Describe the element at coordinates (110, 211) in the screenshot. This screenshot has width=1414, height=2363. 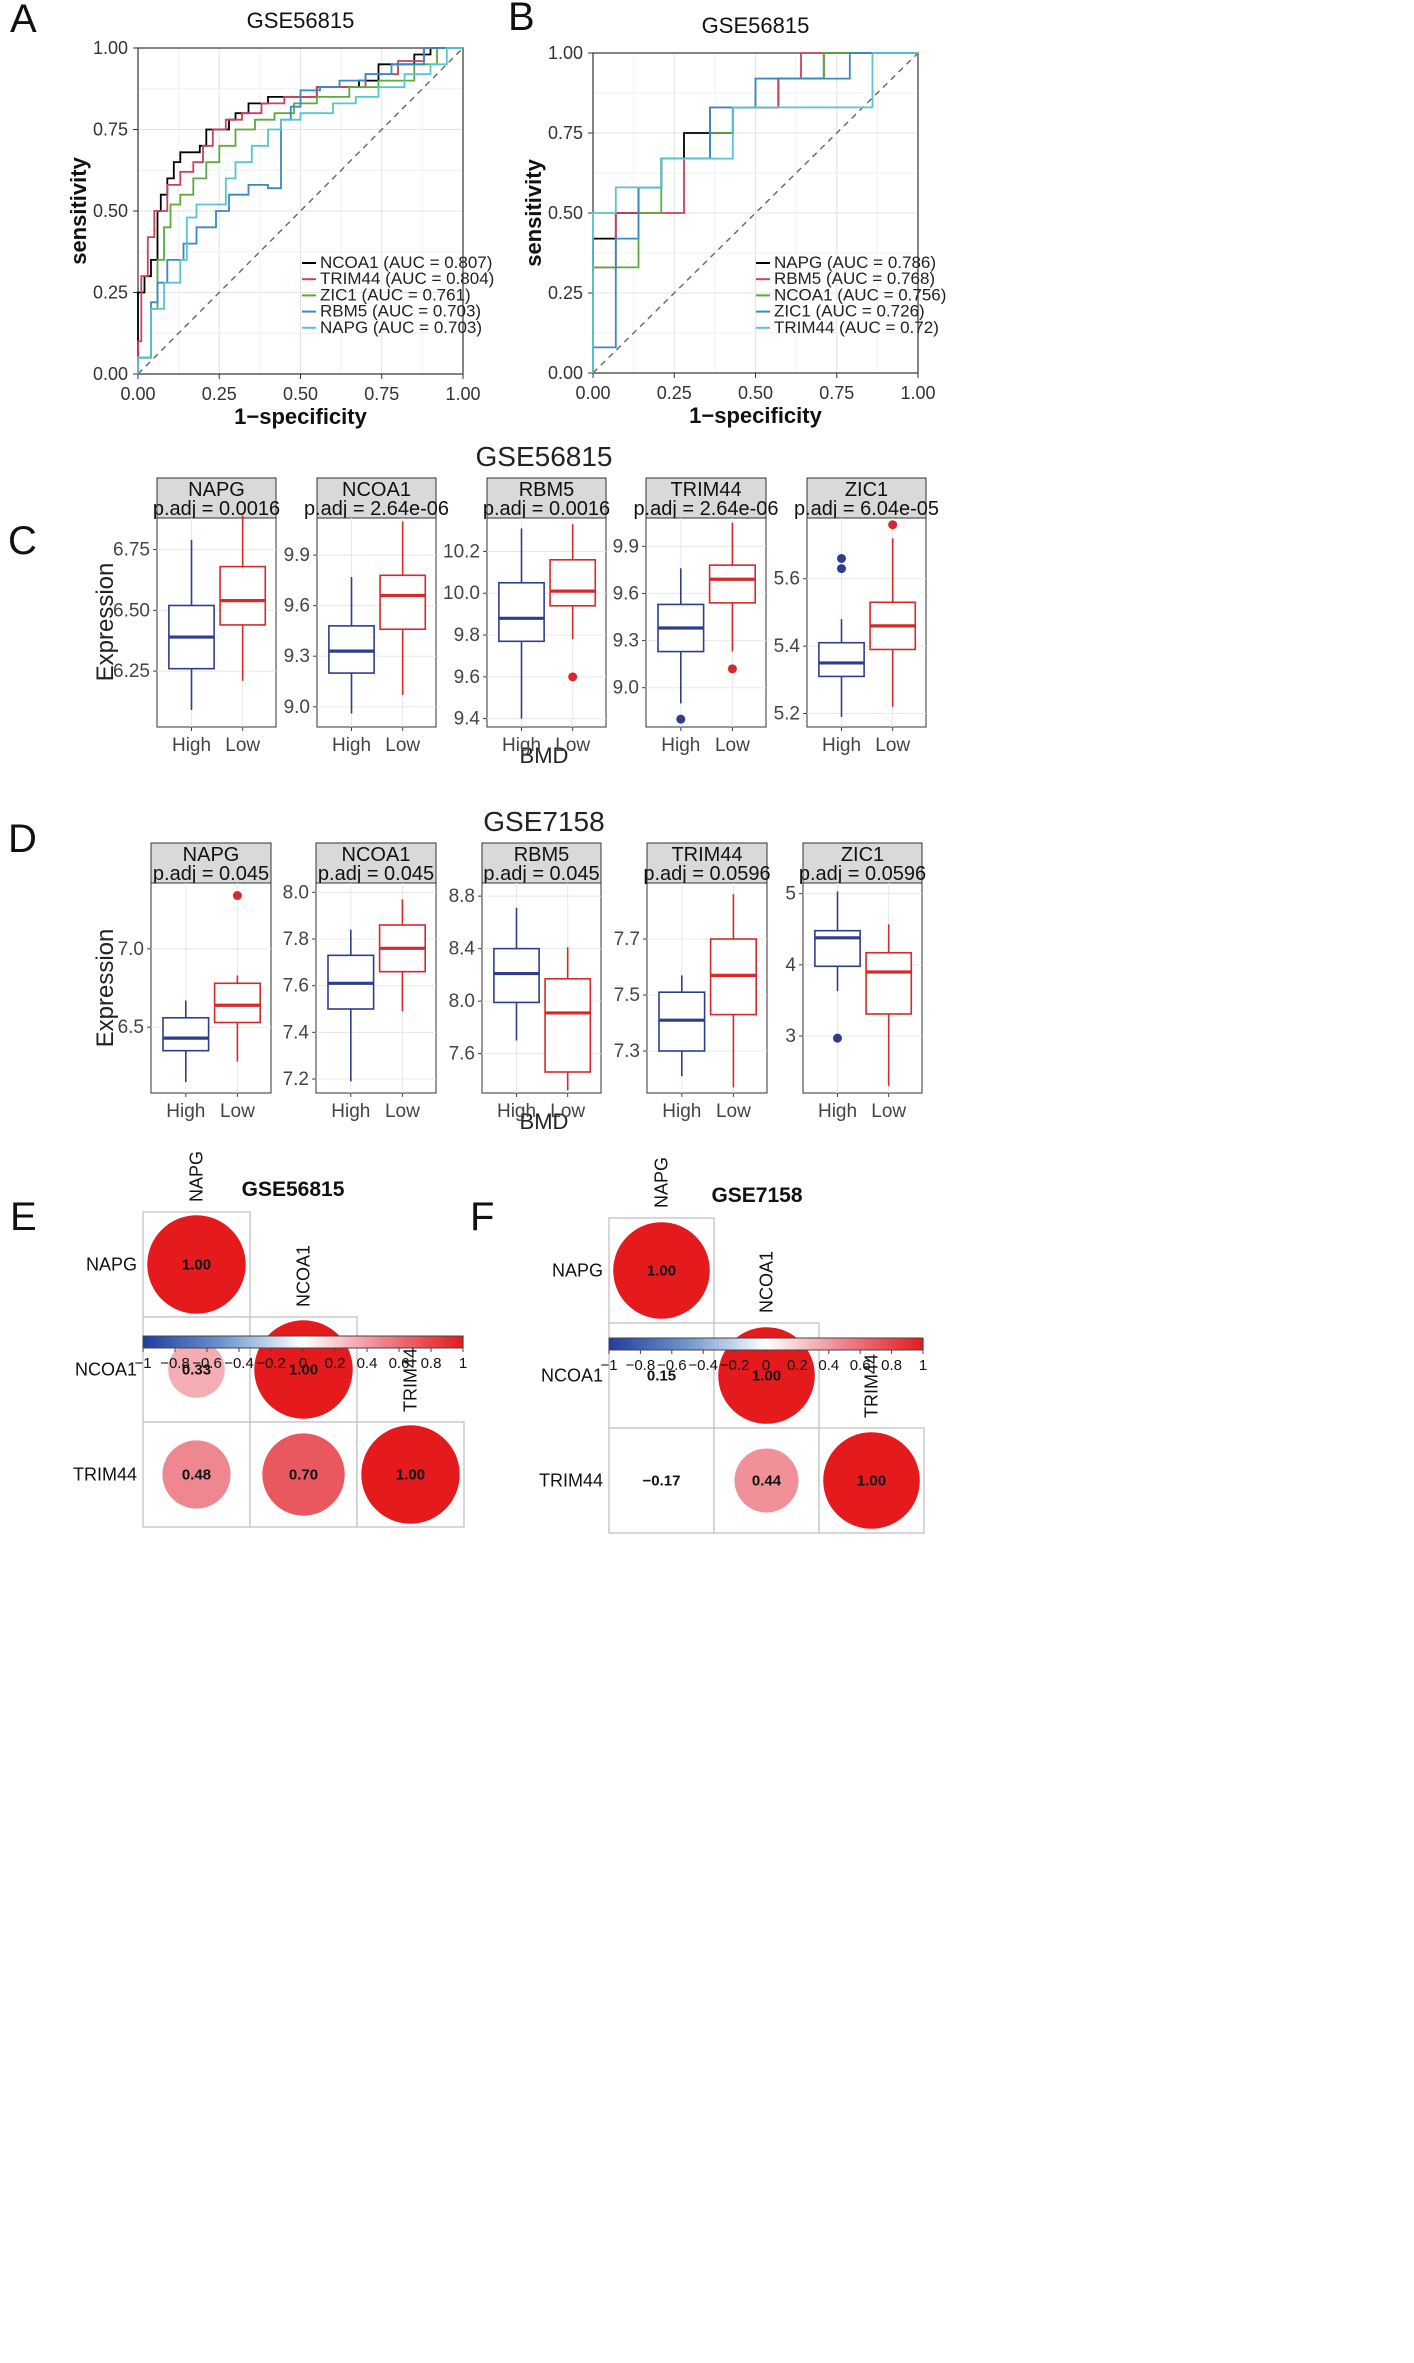
I see `y-tick-label: 0.50` at that location.